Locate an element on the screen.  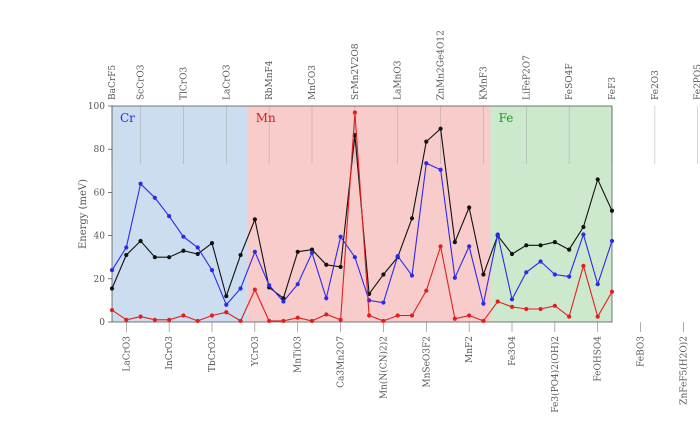
bottom-compound-label: MnF2 is located at coordinates (470, 349).